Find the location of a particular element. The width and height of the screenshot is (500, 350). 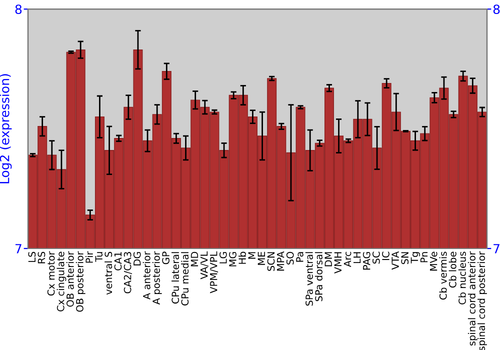

x-tick-label: DG is located at coordinates (137, 259).